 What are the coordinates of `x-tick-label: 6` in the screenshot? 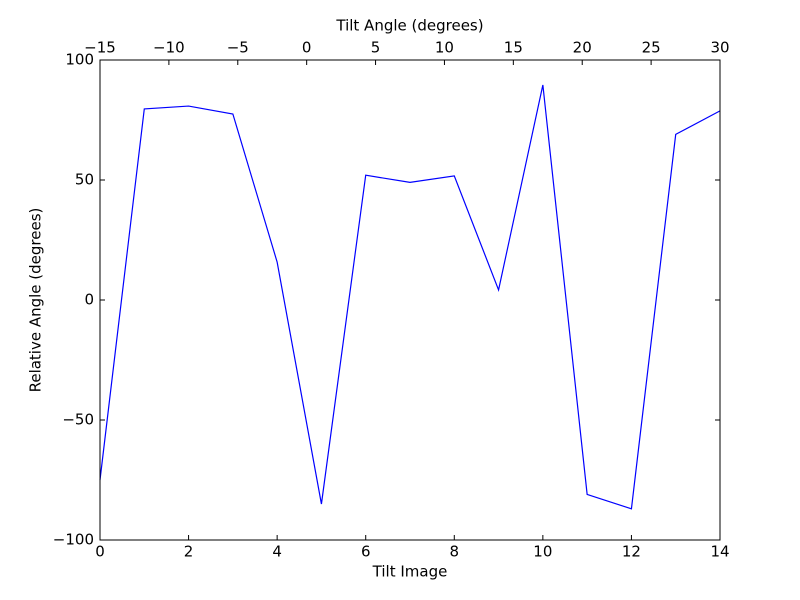 It's located at (366, 552).